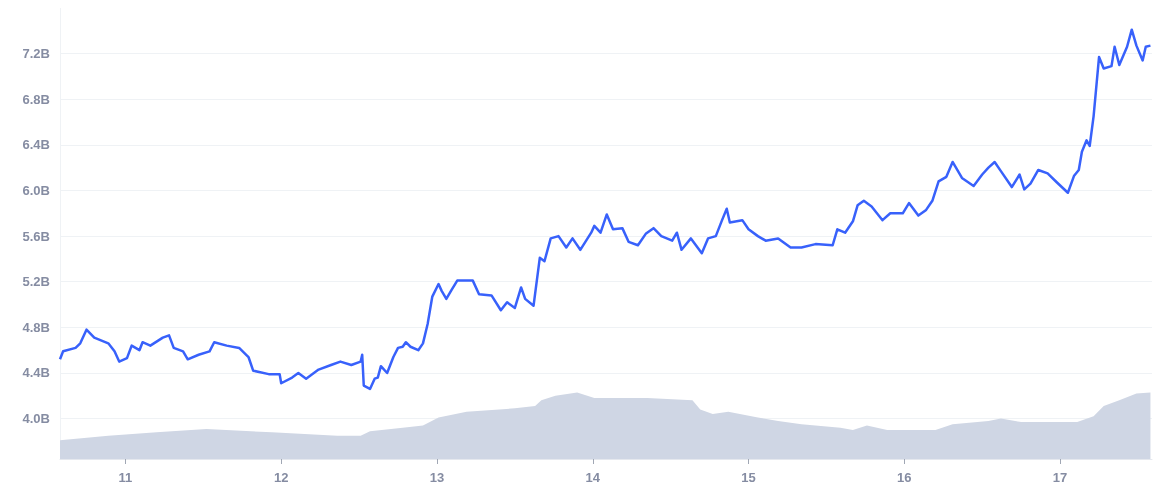 The height and width of the screenshot is (500, 1161). I want to click on x-tick-label: 17, so click(1060, 477).